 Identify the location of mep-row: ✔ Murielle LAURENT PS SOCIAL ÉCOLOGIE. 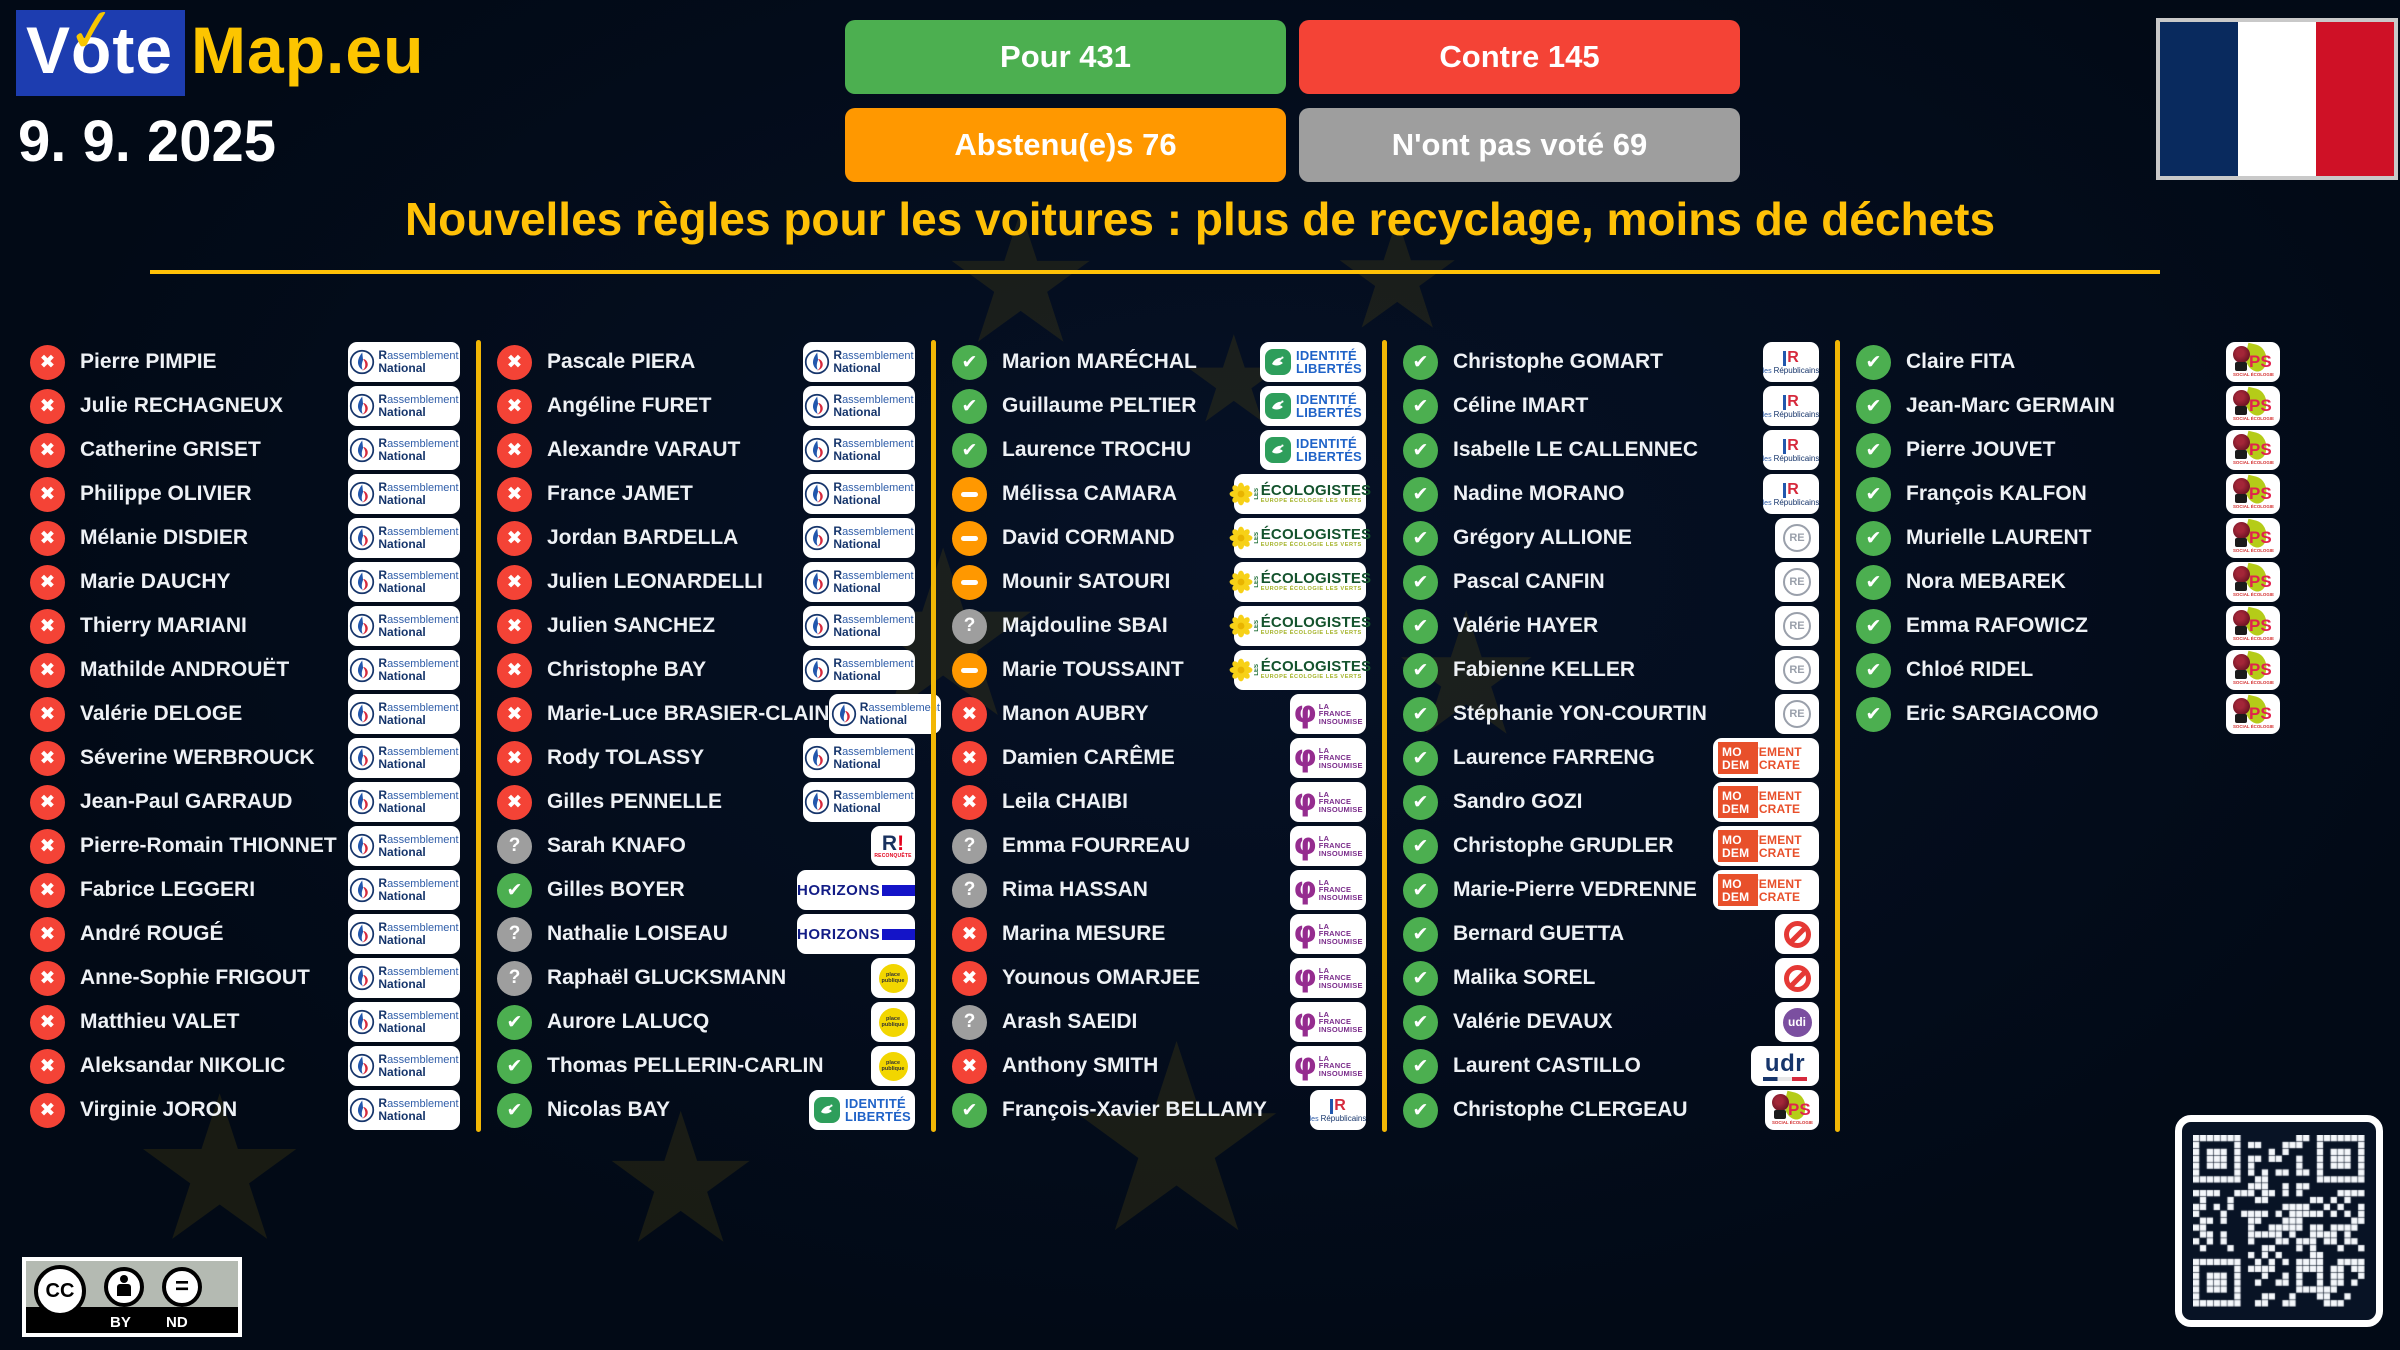
(2068, 538).